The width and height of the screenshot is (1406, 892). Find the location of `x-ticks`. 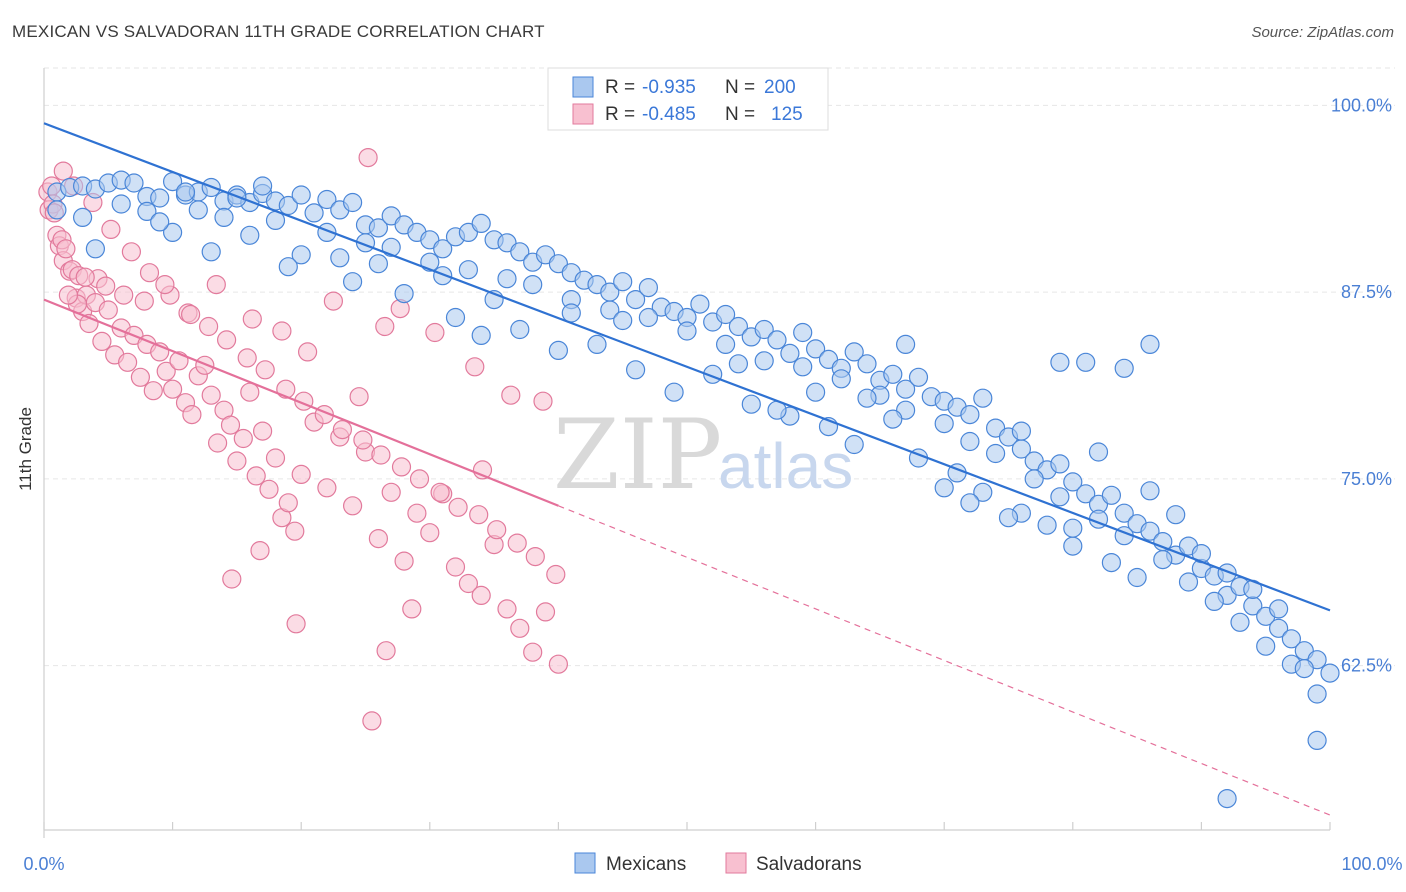

x-ticks is located at coordinates (687, 830).